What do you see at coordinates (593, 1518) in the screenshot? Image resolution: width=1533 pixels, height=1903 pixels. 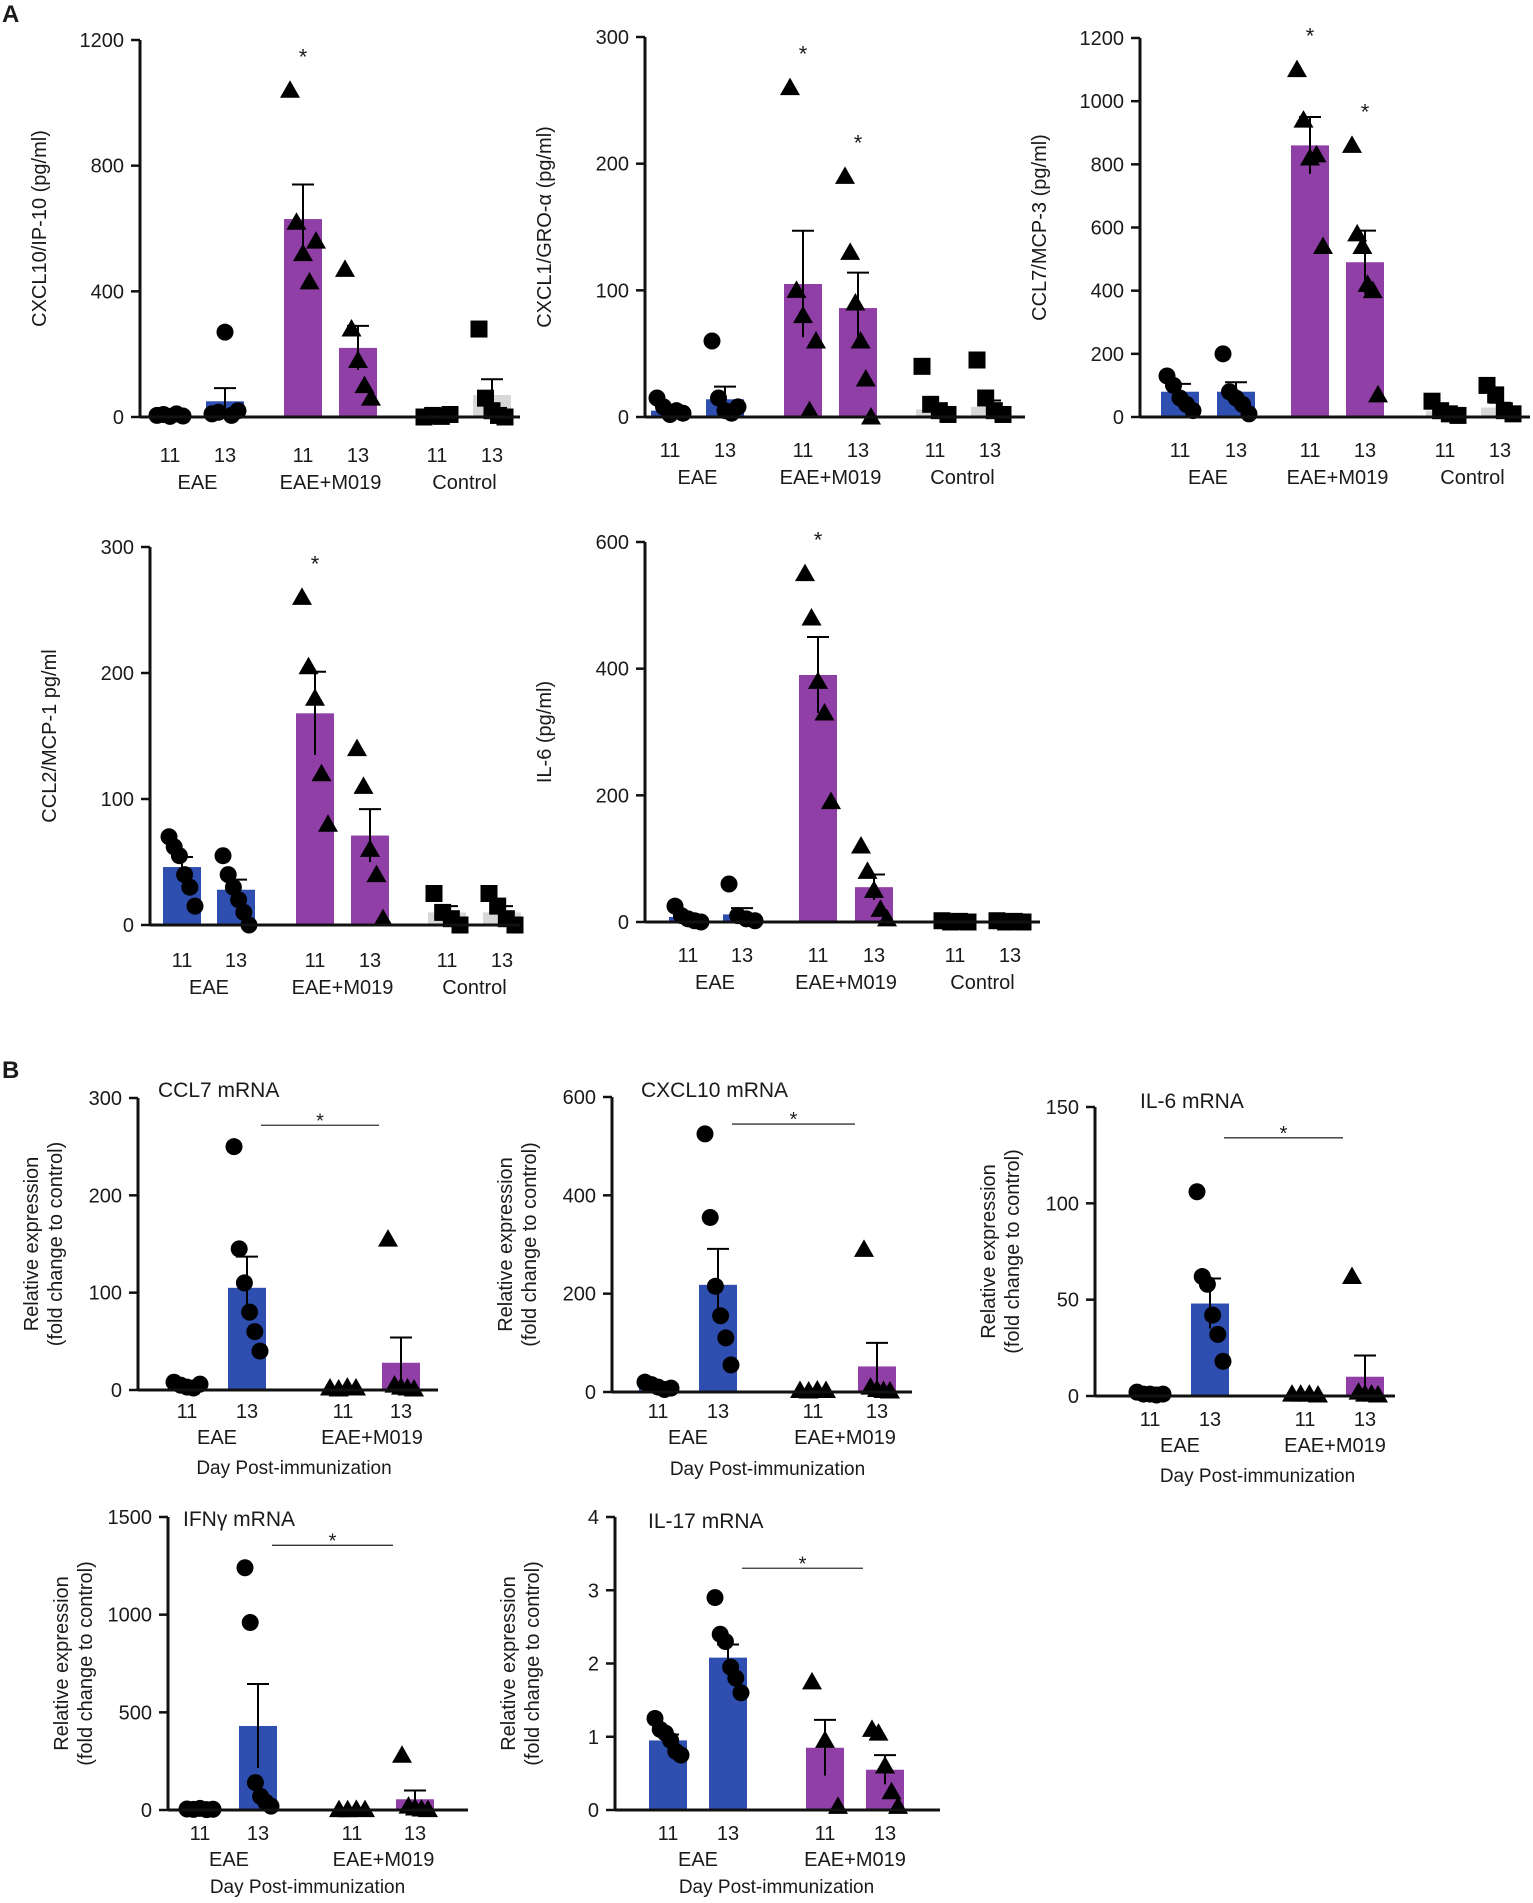 I see `y-tick-label: 4` at bounding box center [593, 1518].